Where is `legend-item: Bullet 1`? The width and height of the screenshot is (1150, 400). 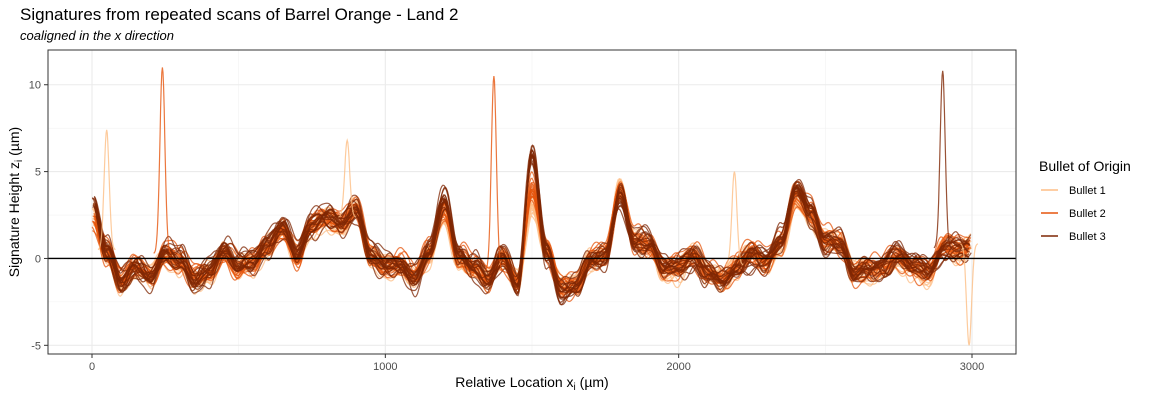
legend-item: Bullet 1 is located at coordinates (1073, 191).